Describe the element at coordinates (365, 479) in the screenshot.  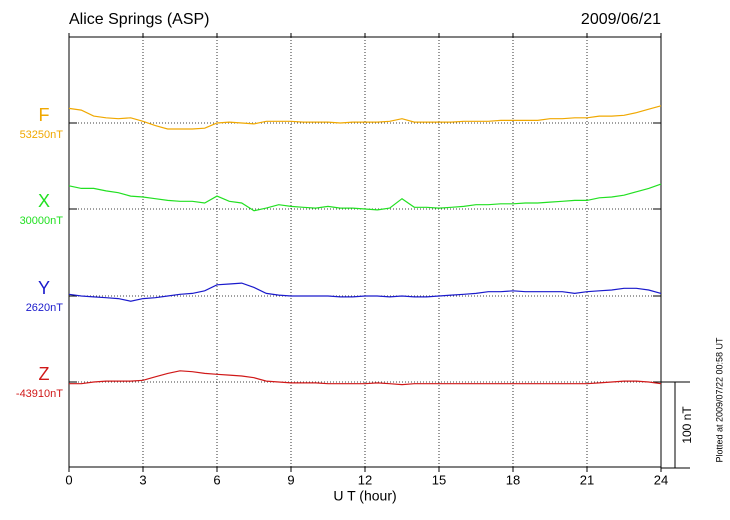
I see `x-tick-label: 12` at that location.